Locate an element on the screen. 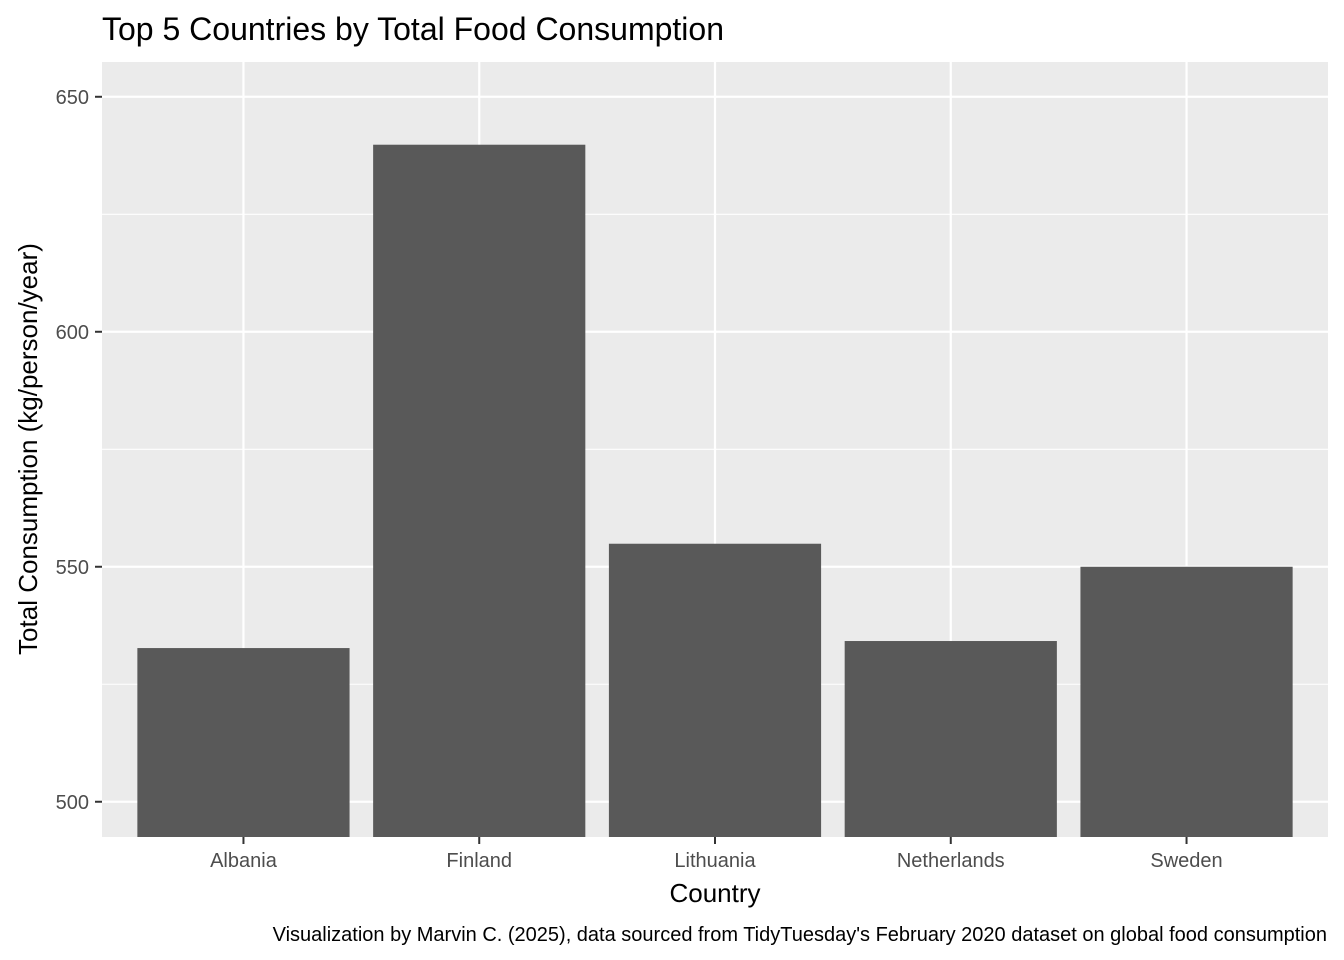 The width and height of the screenshot is (1344, 960). bar-sweden is located at coordinates (1186, 701).